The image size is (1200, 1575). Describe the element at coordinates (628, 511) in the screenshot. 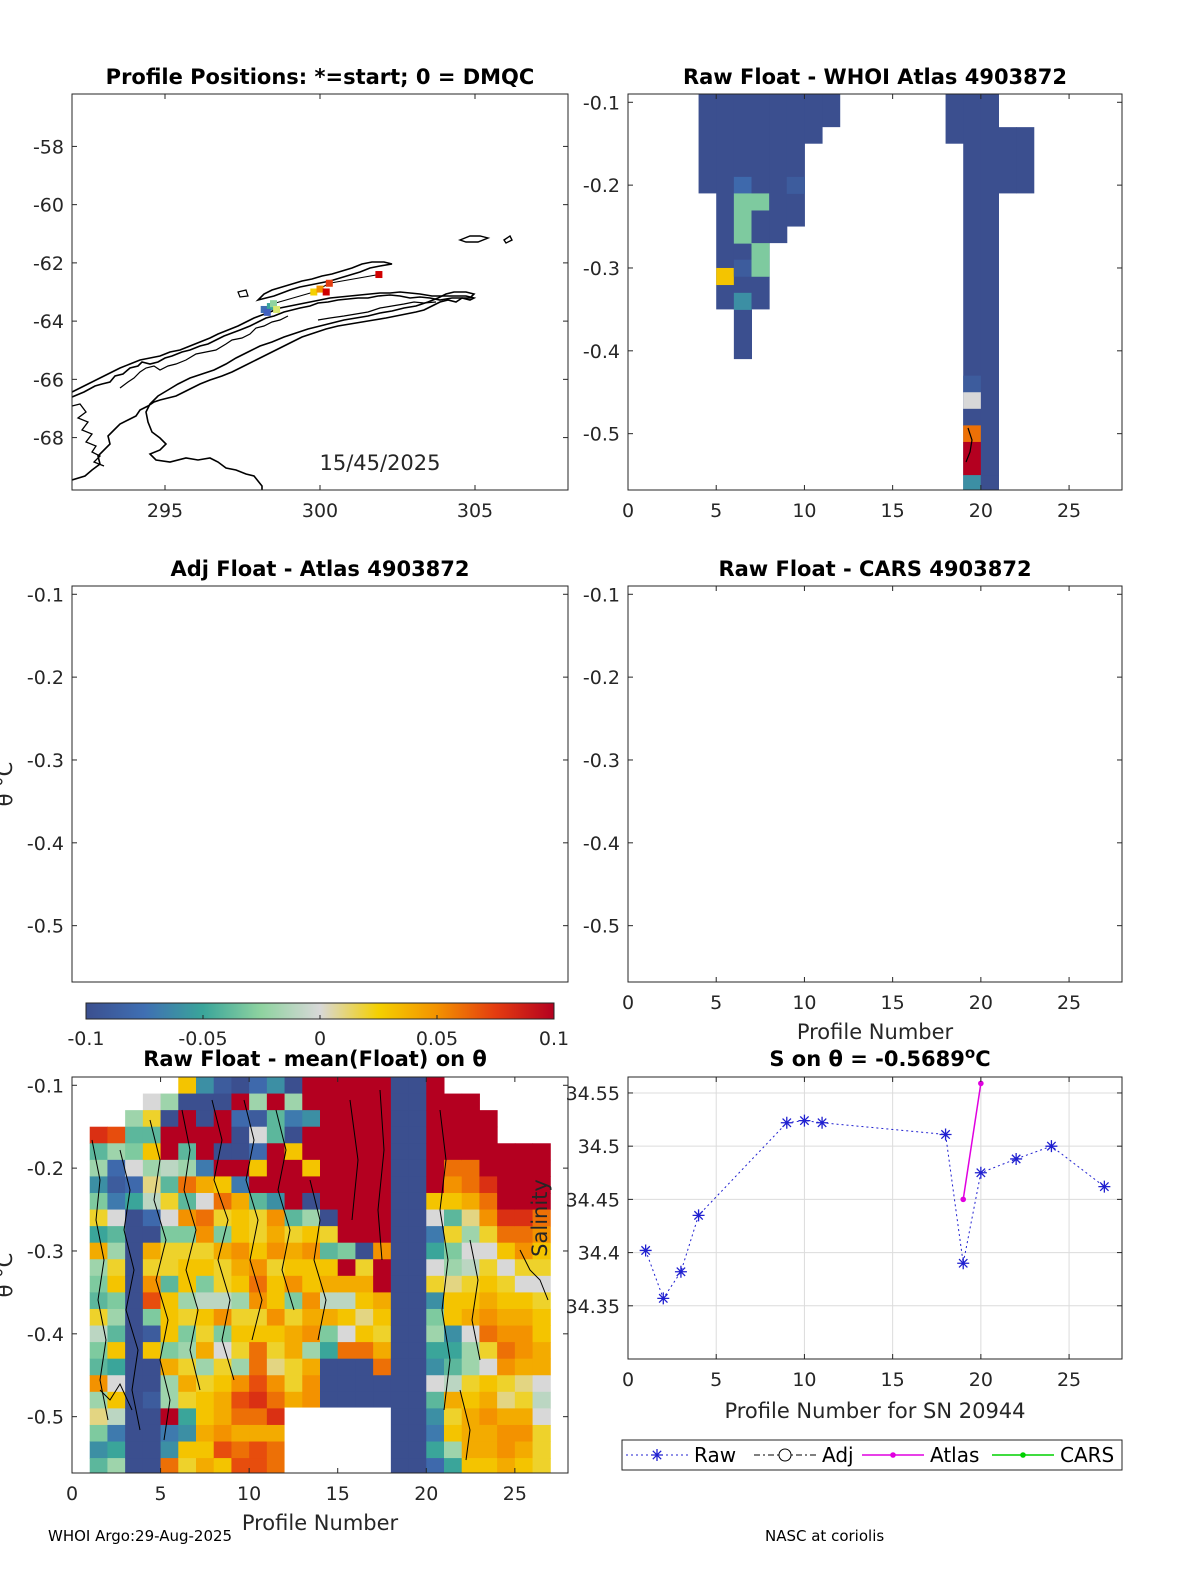

I see `whoi-x-tick-label: 0` at that location.